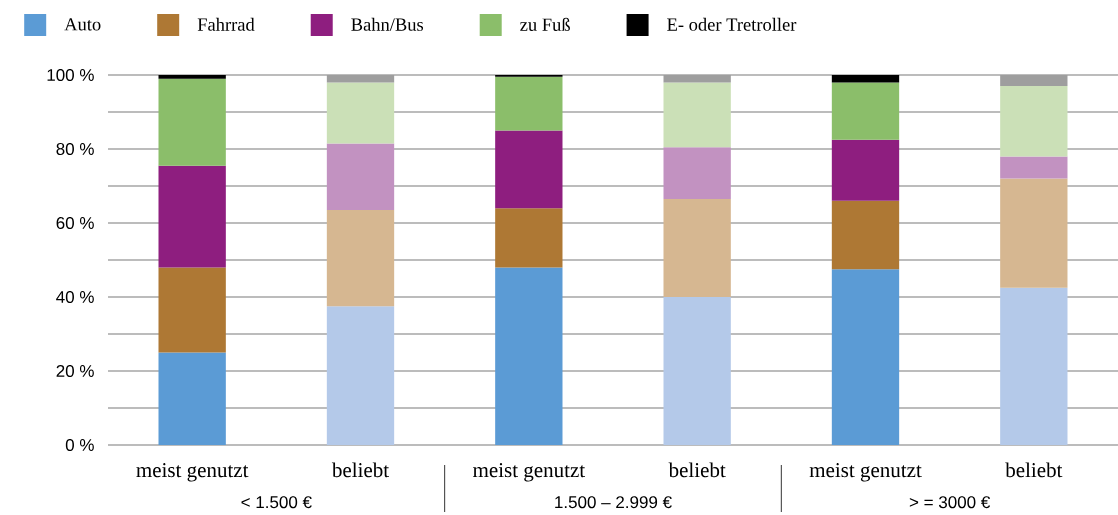 The height and width of the screenshot is (515, 1118). Describe the element at coordinates (613, 502) in the screenshot. I see `text: 1.500 – 2.999 €` at that location.